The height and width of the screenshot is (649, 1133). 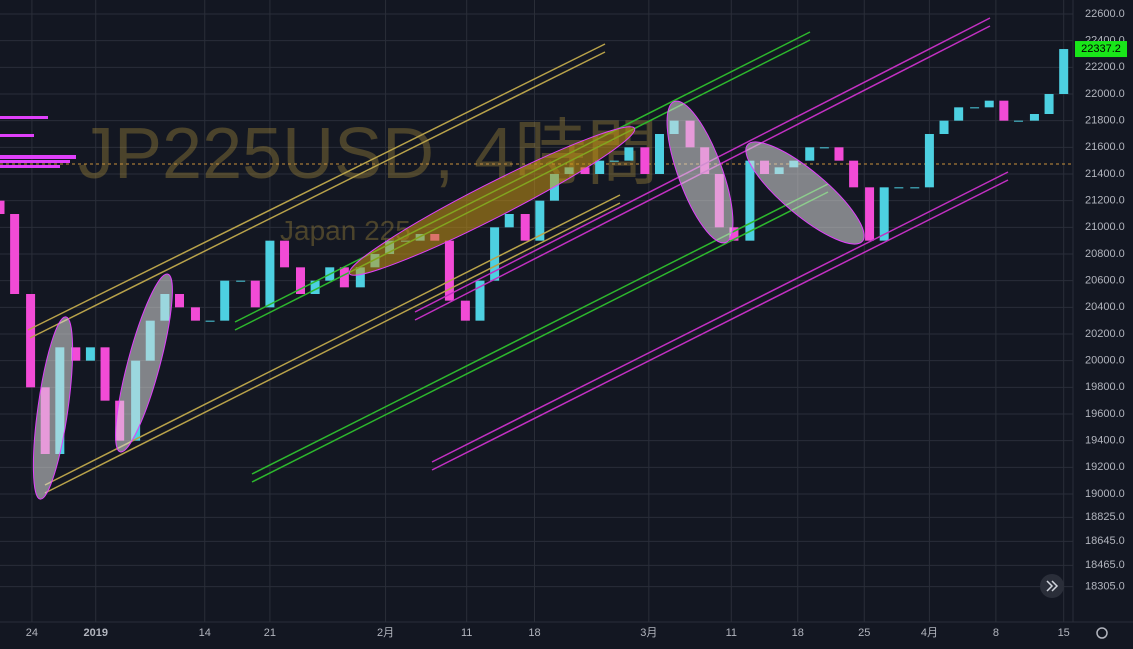 I want to click on y-tick-label: 21200.0, so click(x=1105, y=201).